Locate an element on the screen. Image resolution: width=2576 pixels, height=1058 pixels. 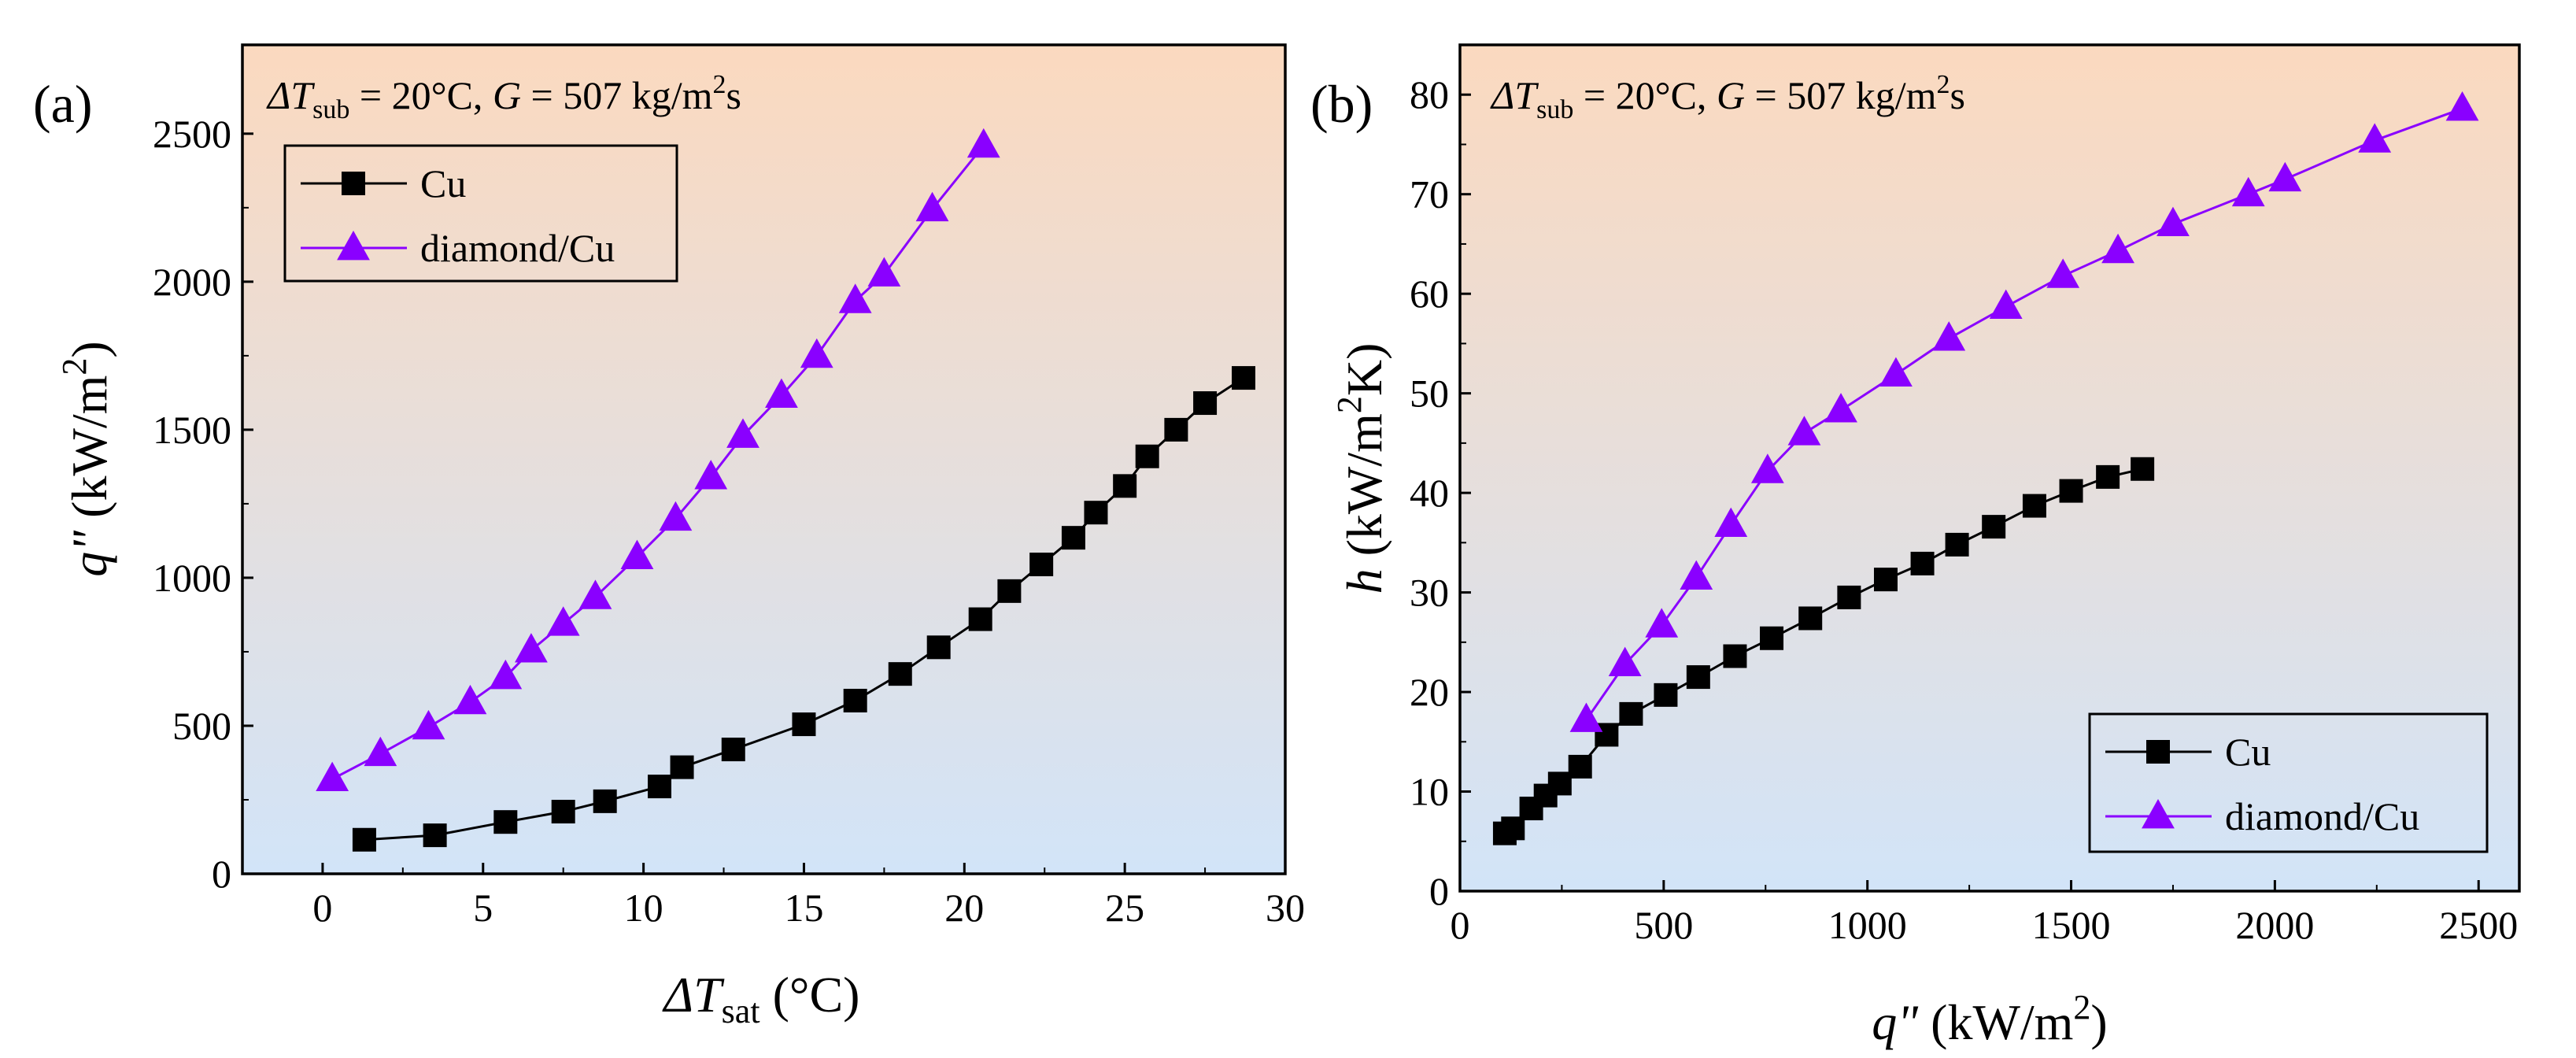
x-tick-label: 20 is located at coordinates (964, 908).